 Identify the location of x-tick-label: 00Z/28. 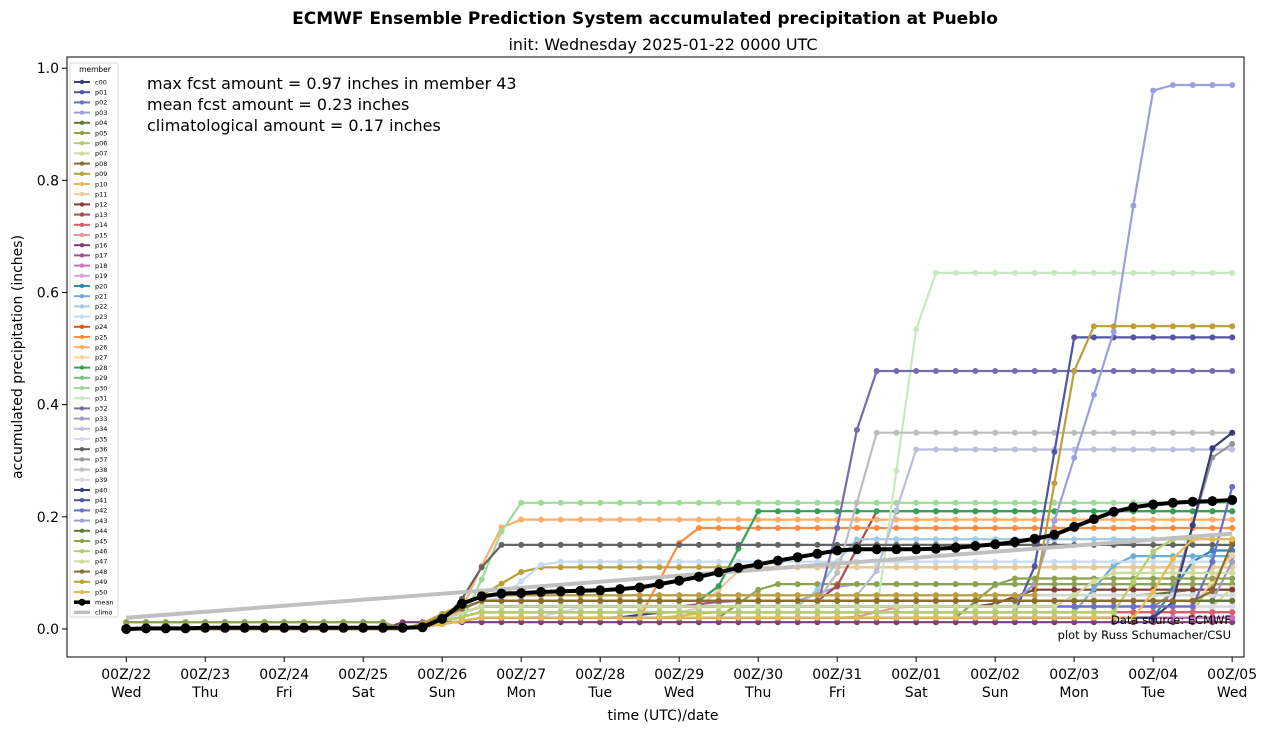
(600, 675).